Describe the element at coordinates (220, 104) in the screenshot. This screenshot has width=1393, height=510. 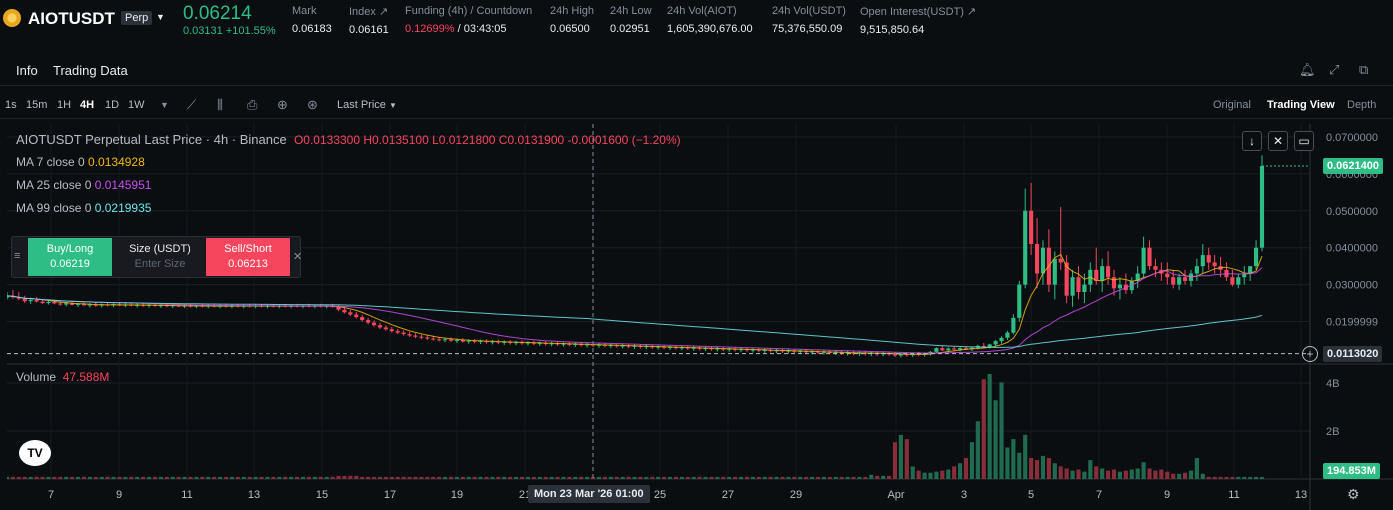
I see `candle-type-icon: ⫼` at that location.